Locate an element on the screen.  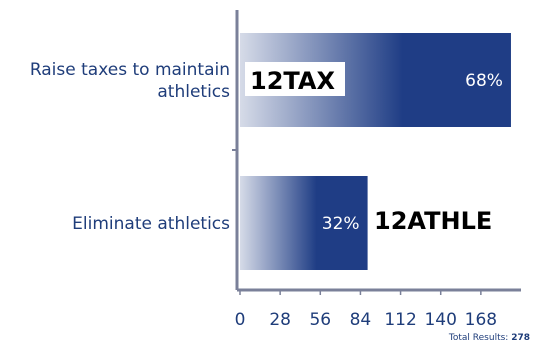
x-tick-label-6: 140 is located at coordinates (440, 320).